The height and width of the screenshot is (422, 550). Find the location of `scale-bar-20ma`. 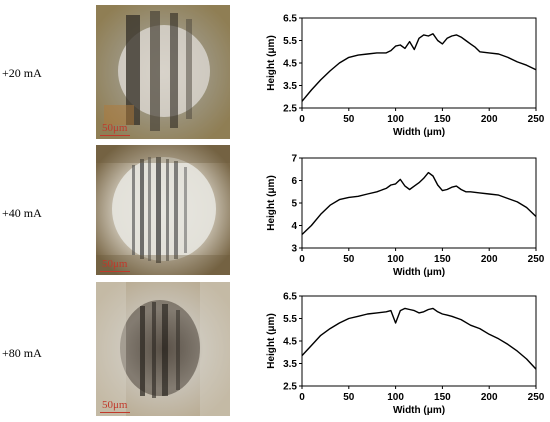

scale-bar-20ma is located at coordinates (115, 135).